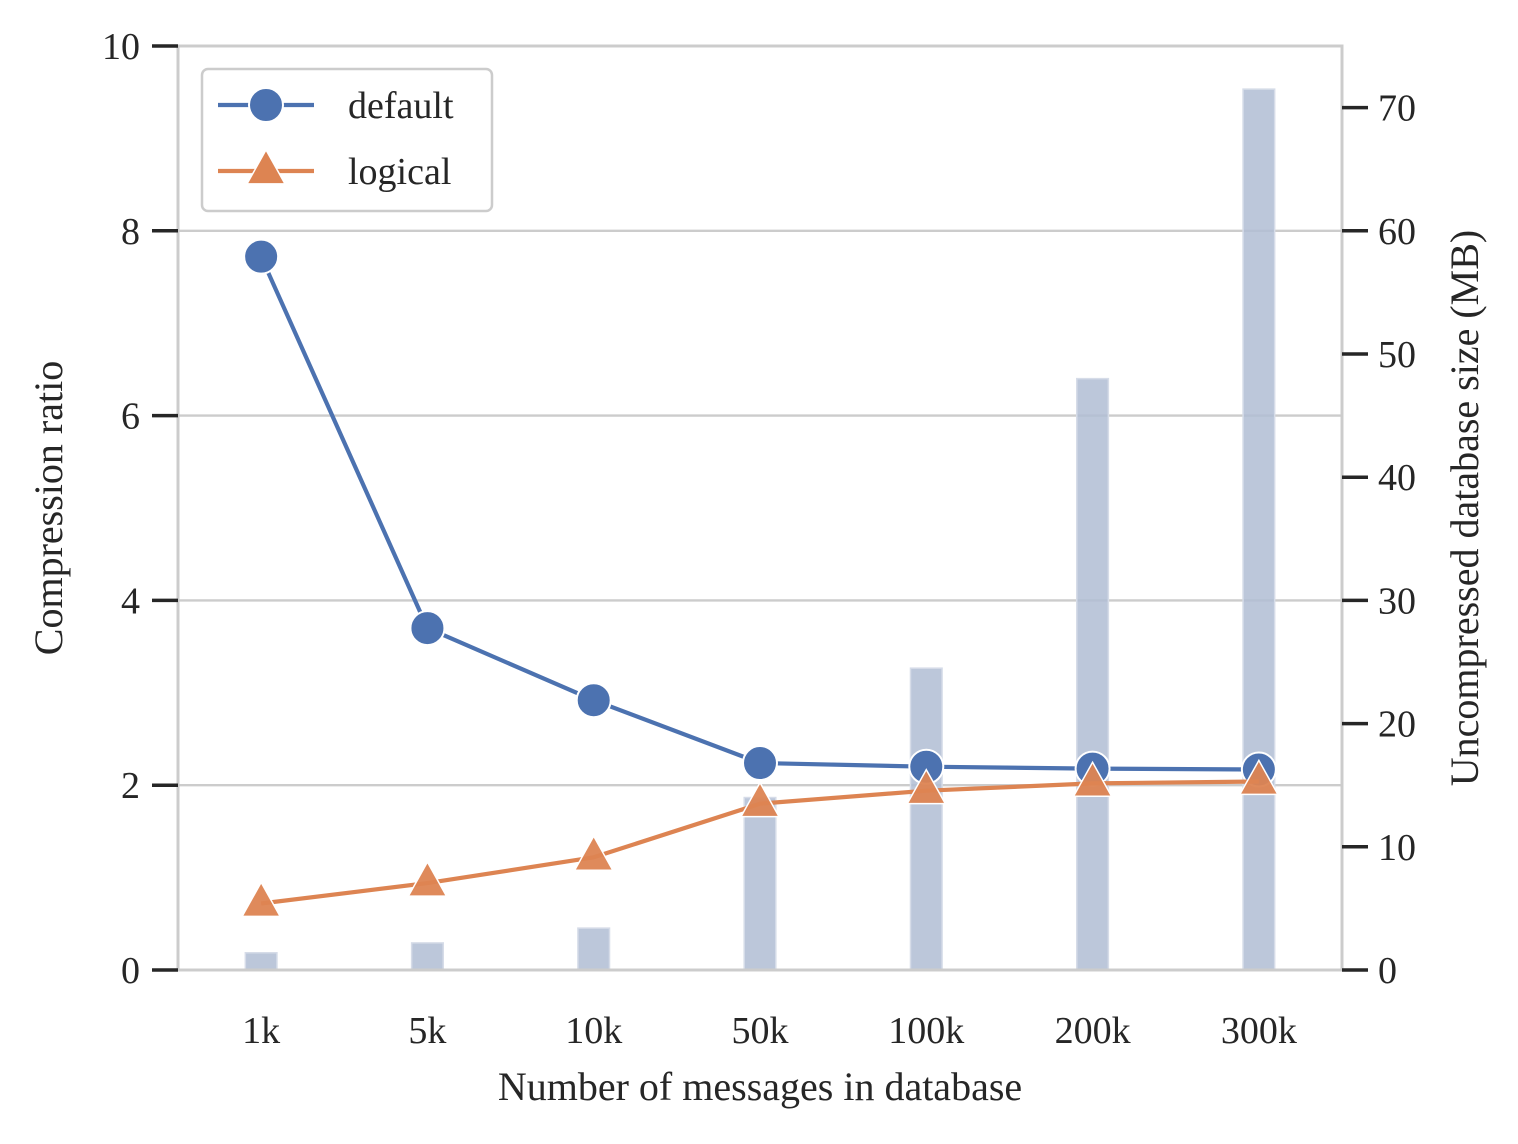 The width and height of the screenshot is (1518, 1144). I want to click on x-tick-label: 50k, so click(760, 1031).